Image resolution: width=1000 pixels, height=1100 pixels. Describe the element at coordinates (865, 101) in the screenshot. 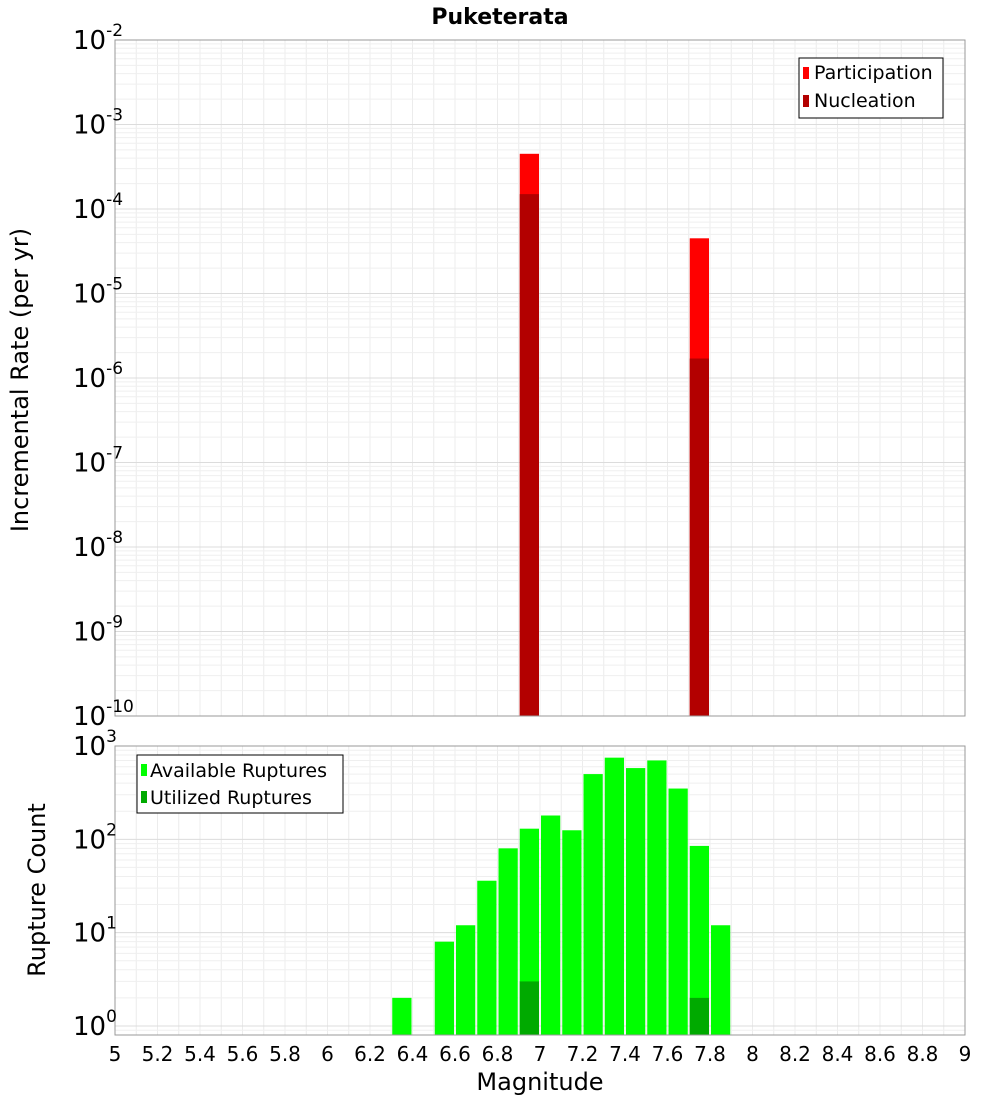

I see `legend-label-nucleation: Nucleation` at that location.